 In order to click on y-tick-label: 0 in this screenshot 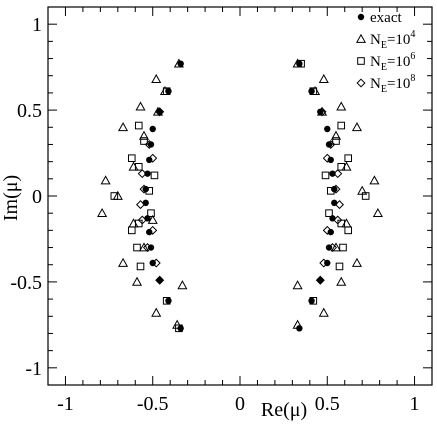, I will do `click(37, 197)`.